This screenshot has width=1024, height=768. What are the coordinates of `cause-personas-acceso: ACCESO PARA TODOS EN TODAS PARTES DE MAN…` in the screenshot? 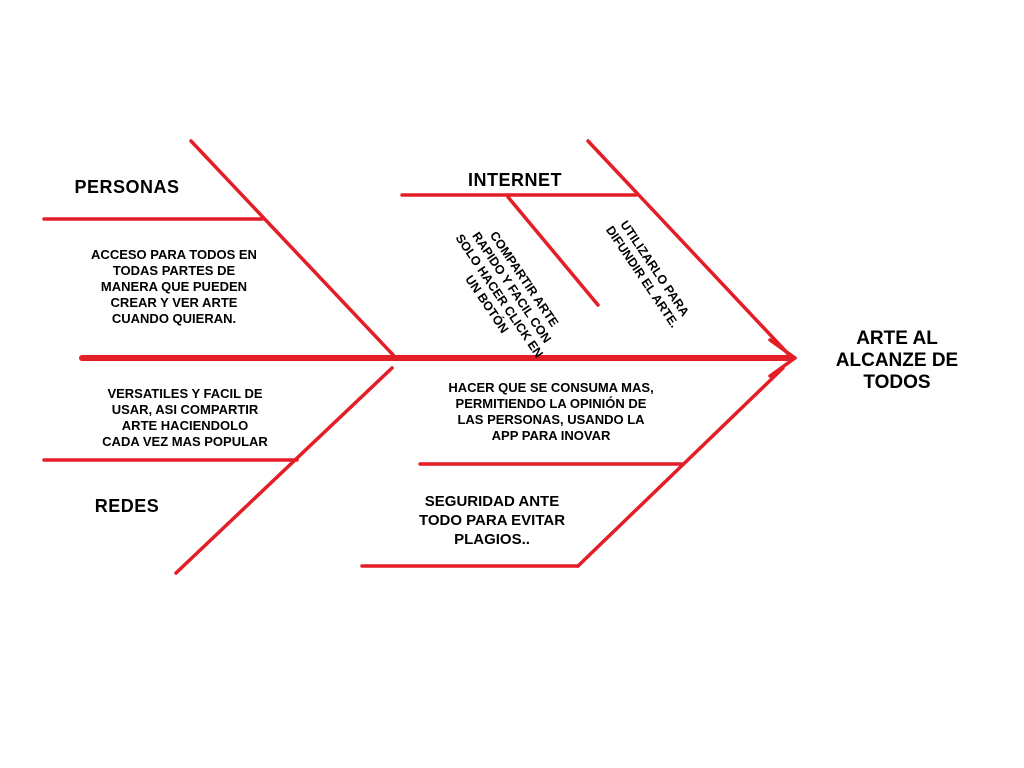 It's located at (174, 286).